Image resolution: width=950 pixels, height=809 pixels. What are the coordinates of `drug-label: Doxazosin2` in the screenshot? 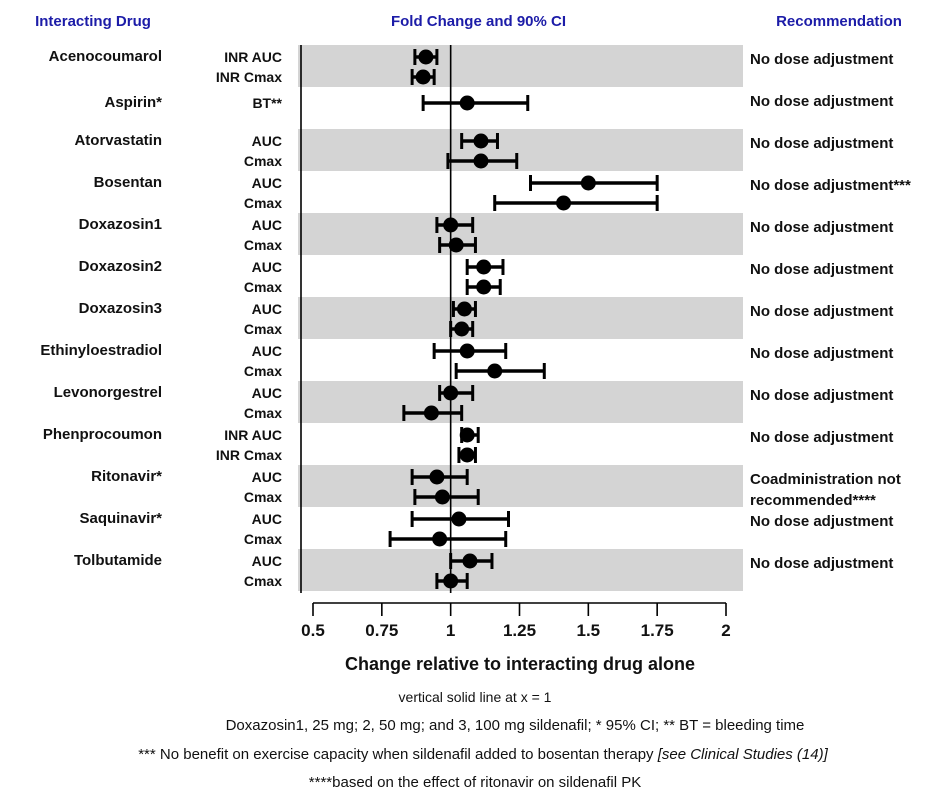 It's located at (120, 266).